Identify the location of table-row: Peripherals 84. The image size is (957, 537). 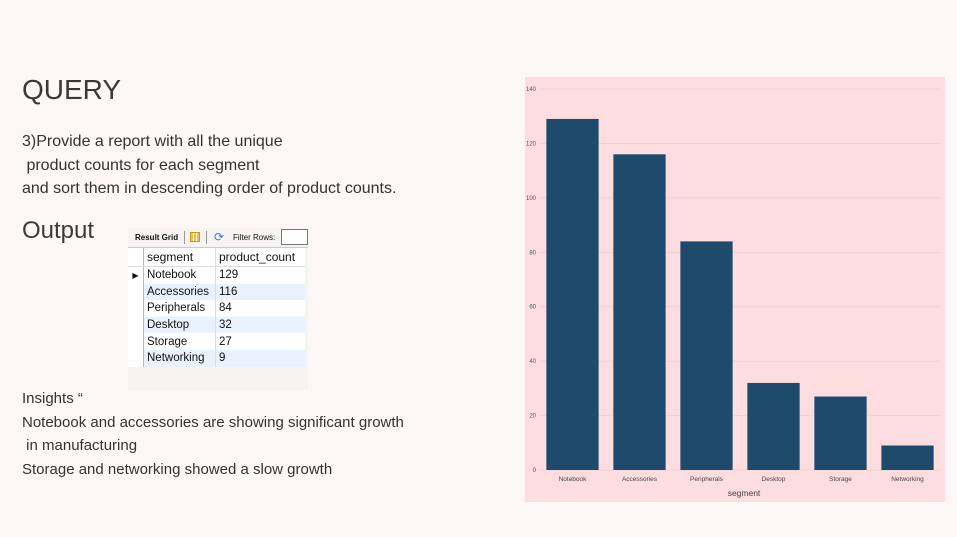
(216, 308).